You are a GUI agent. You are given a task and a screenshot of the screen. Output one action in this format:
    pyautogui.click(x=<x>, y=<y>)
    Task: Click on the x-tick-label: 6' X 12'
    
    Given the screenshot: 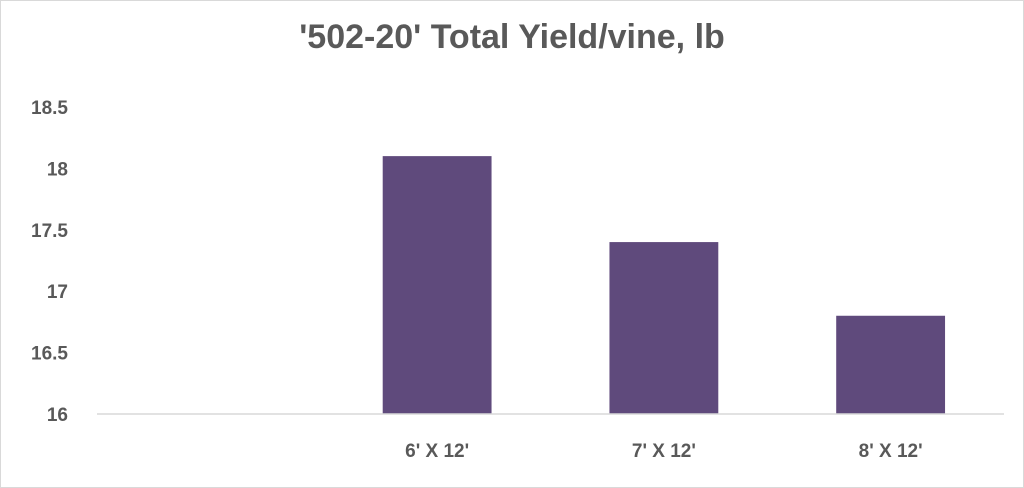 What is the action you would take?
    pyautogui.click(x=437, y=451)
    